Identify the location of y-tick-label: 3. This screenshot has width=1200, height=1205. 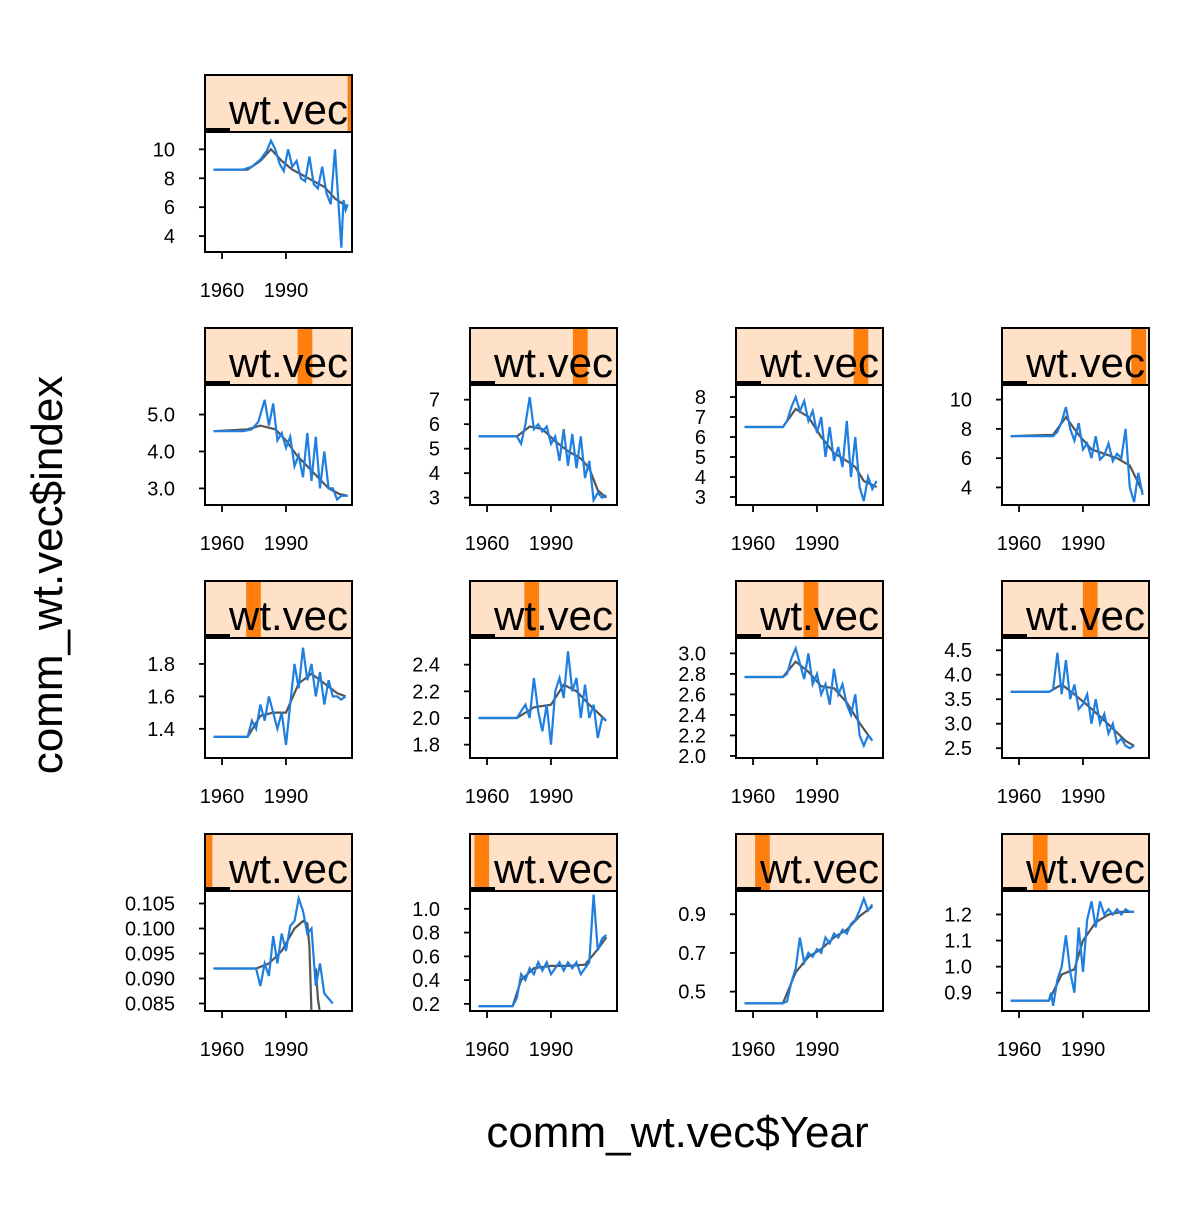
(700, 498).